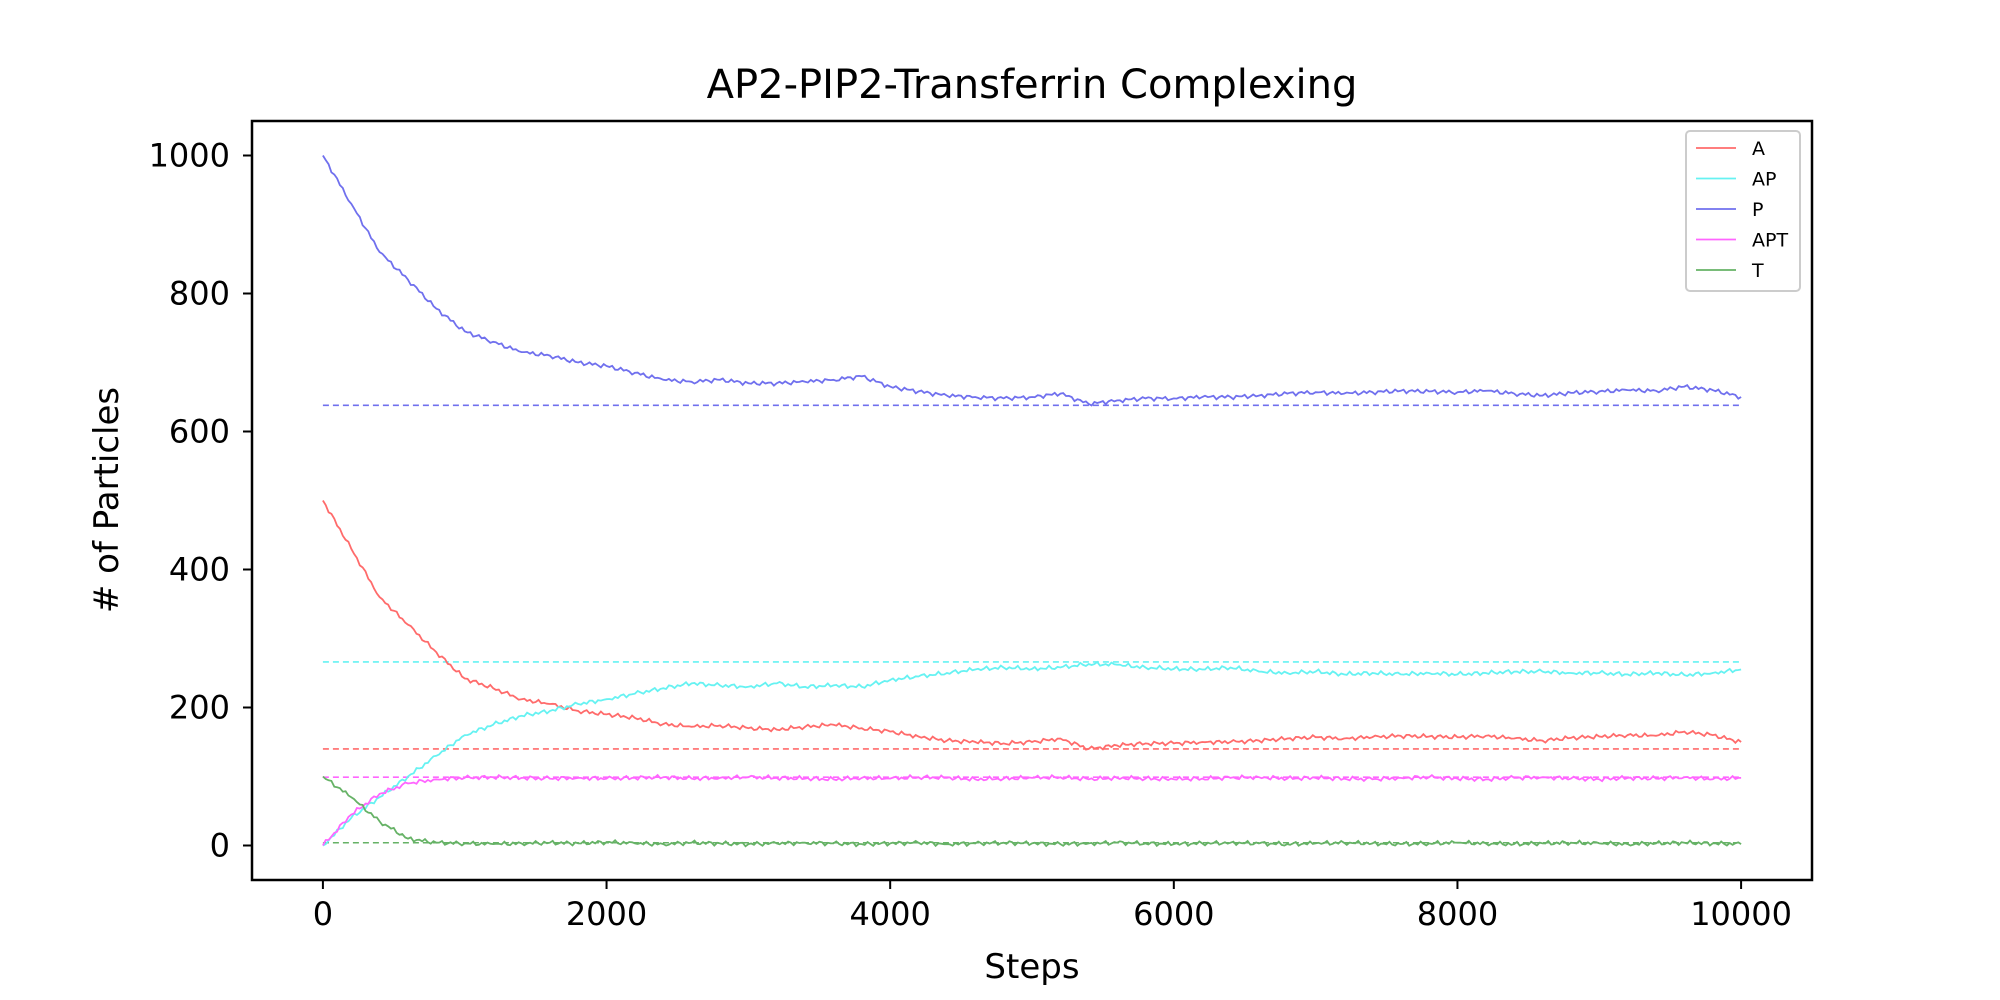 This screenshot has width=2000, height=1000. Describe the element at coordinates (1758, 149) in the screenshot. I see `legend-label-a: A` at that location.